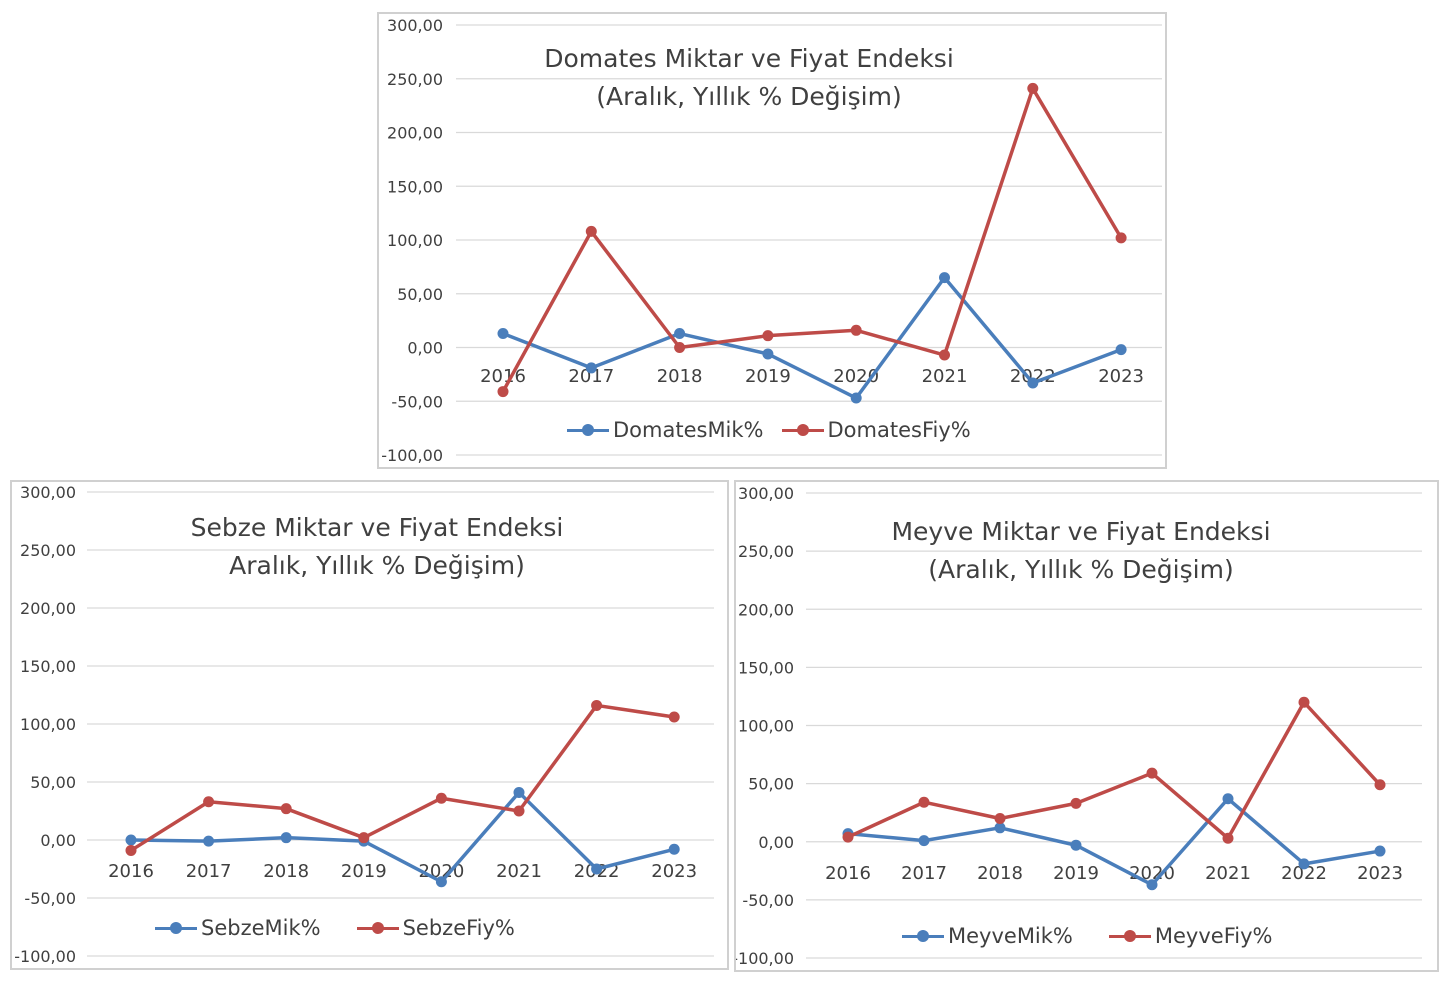 The image size is (1449, 984). I want to click on legend-item-quantity: DomatesMik%, so click(665, 430).